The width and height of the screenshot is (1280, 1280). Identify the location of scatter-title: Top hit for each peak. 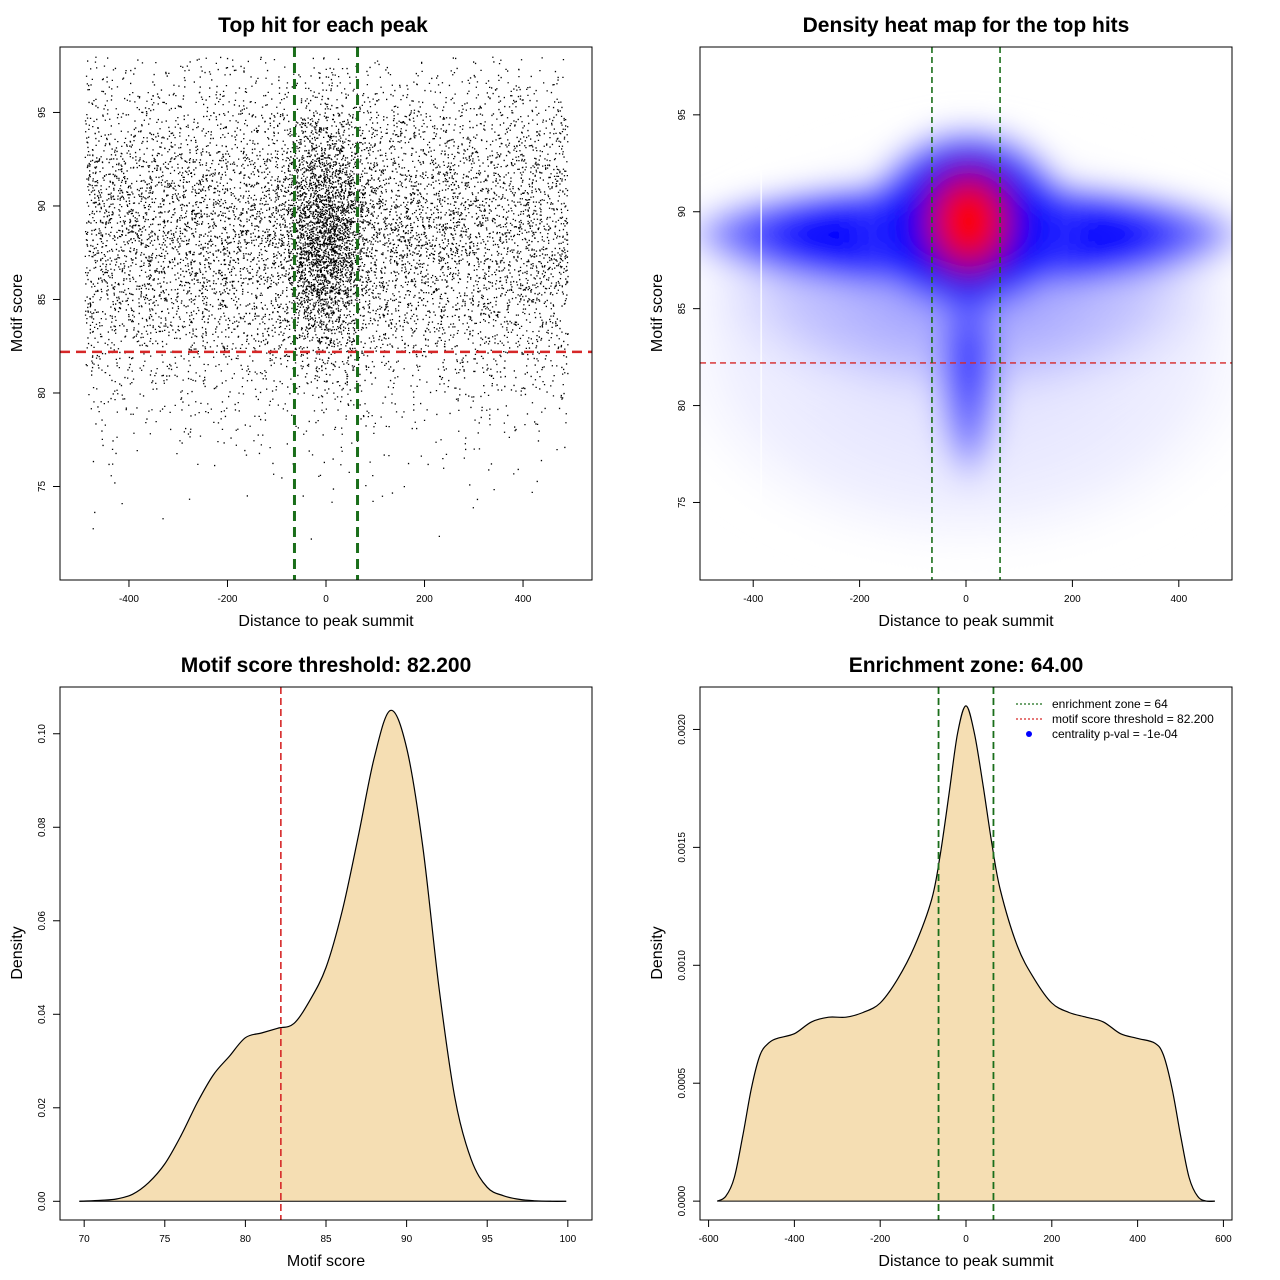
(323, 25).